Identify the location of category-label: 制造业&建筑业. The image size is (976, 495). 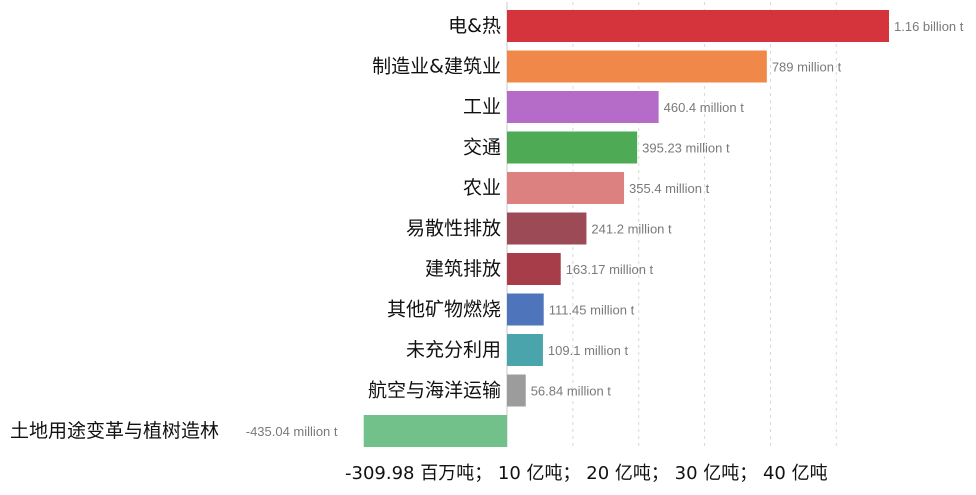
(436, 67).